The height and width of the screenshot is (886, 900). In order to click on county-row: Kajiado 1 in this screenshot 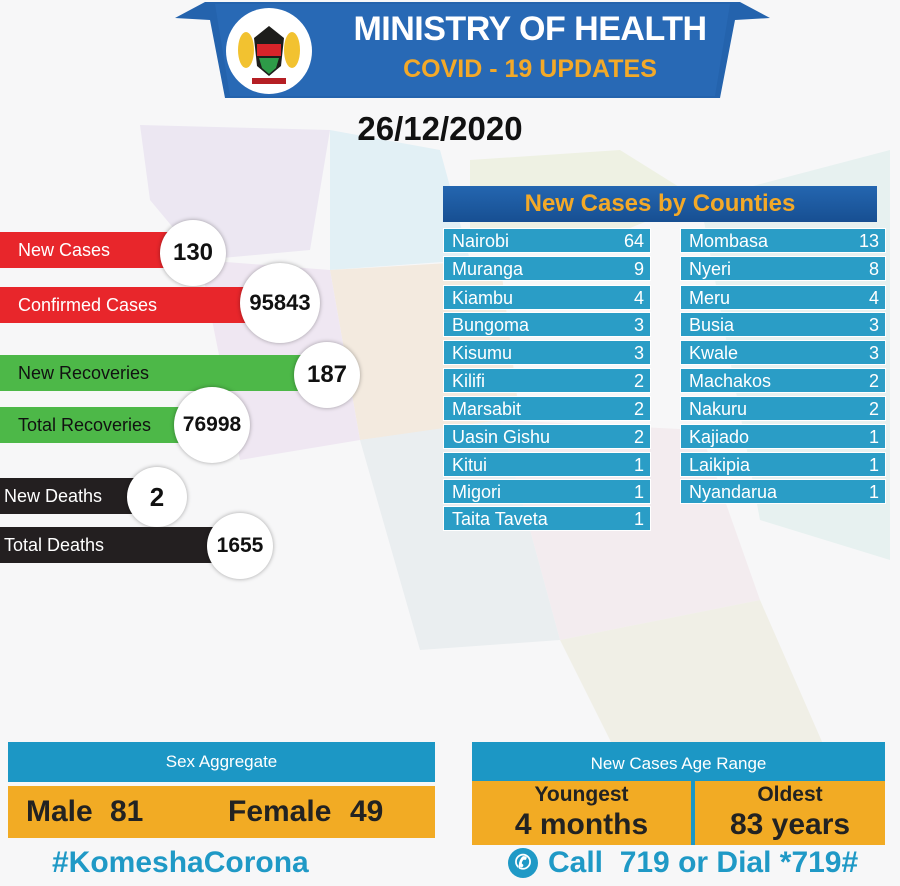, I will do `click(783, 436)`.